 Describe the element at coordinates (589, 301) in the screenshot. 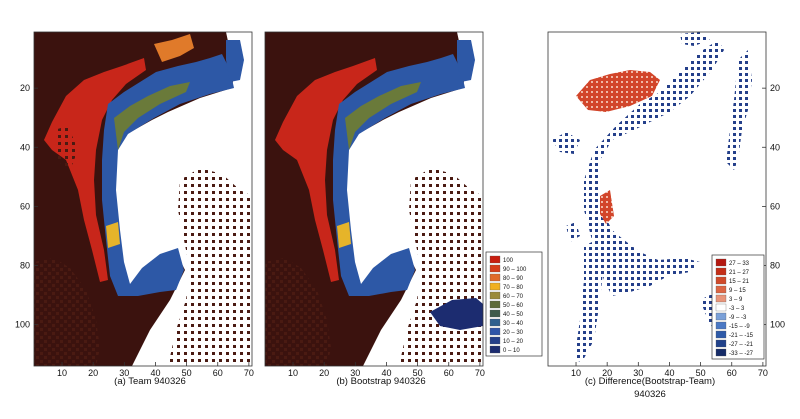

I see `diff-blue-south` at that location.